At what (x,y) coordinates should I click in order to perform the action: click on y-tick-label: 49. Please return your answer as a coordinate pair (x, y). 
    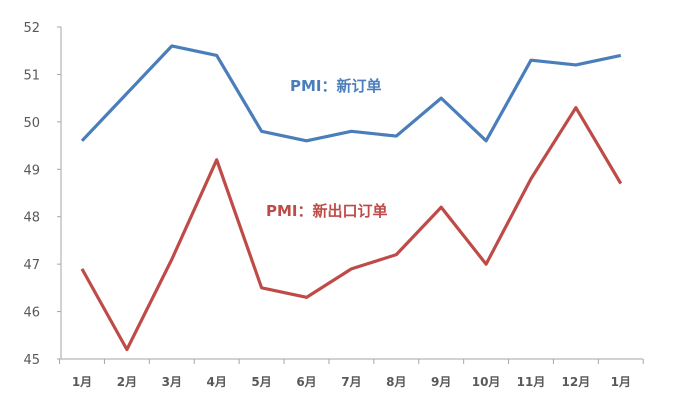
    Looking at the image, I should click on (31, 170).